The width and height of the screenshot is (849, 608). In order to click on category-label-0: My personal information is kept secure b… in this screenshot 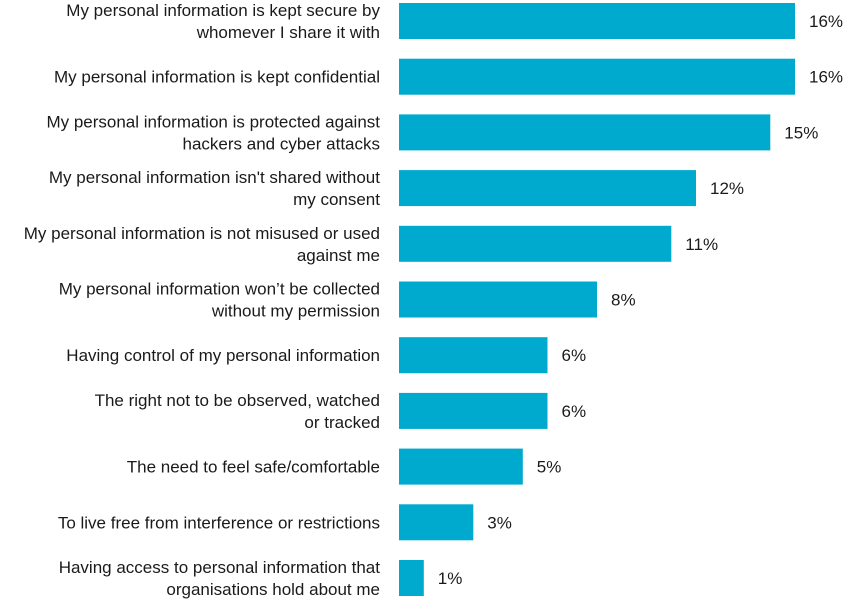, I will do `click(223, 21)`.